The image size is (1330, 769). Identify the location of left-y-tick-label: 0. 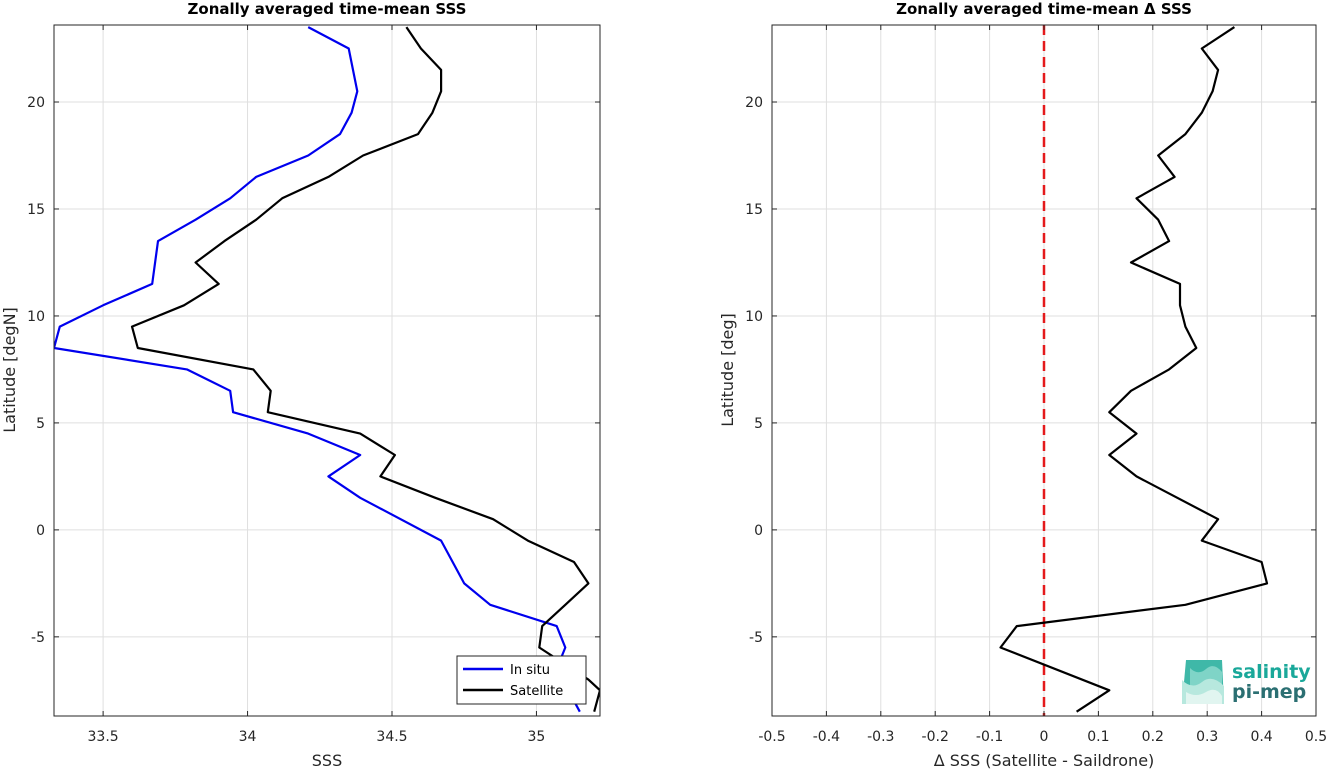
(40, 531).